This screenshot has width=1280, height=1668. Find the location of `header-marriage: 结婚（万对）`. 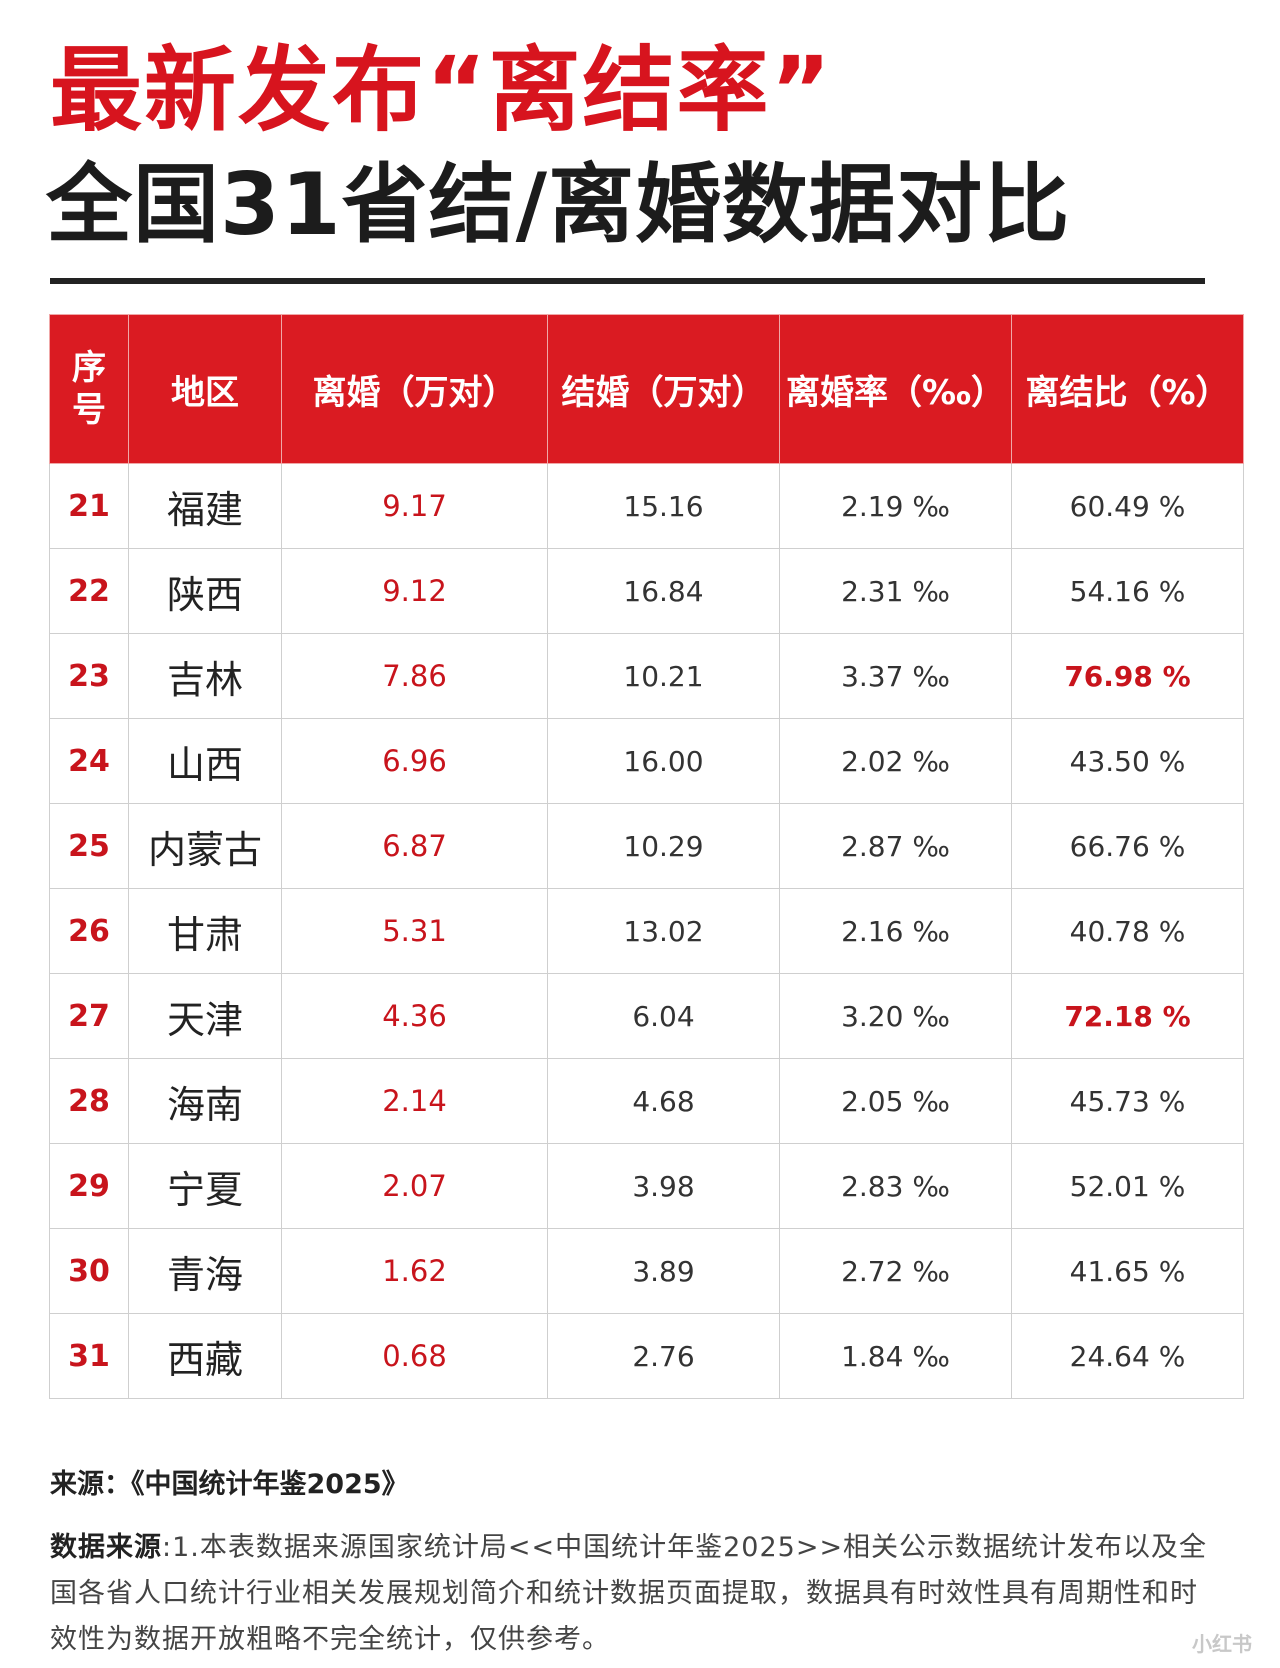

header-marriage: 结婚（万对） is located at coordinates (663, 389).